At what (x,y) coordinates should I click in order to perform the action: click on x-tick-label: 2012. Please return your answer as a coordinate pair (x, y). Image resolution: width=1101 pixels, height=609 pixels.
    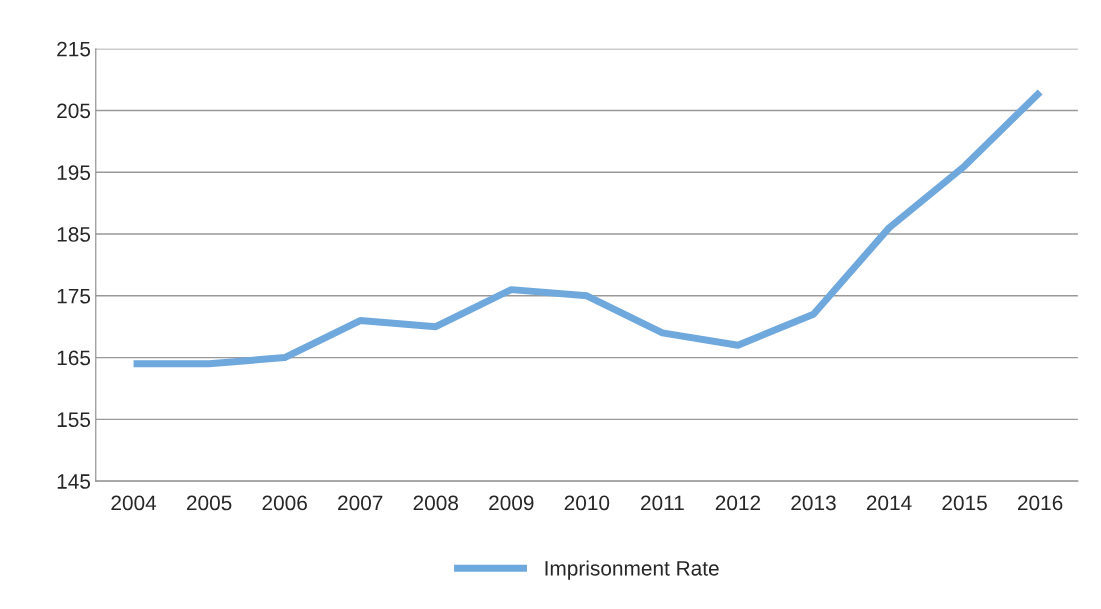
    Looking at the image, I should click on (738, 503).